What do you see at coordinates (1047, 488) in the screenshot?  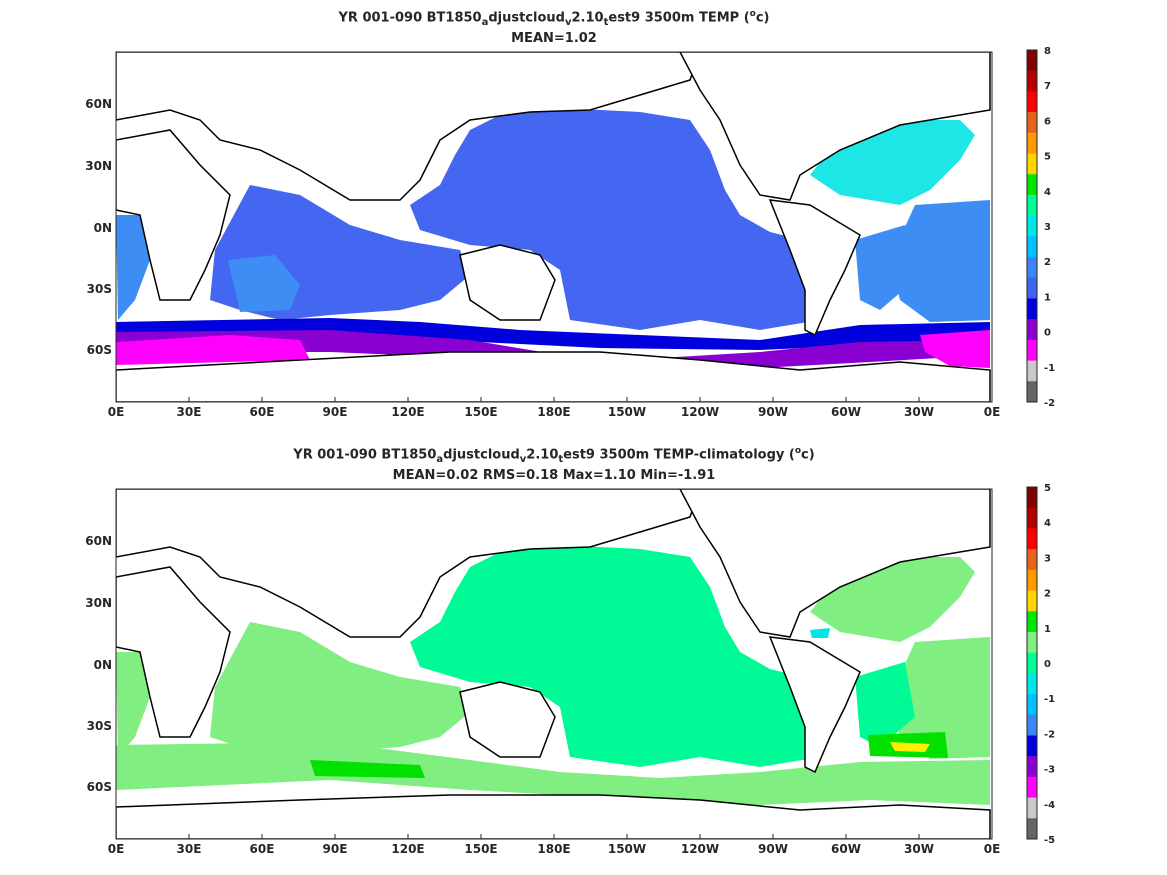 I see `colorbar-tick-label: 5` at bounding box center [1047, 488].